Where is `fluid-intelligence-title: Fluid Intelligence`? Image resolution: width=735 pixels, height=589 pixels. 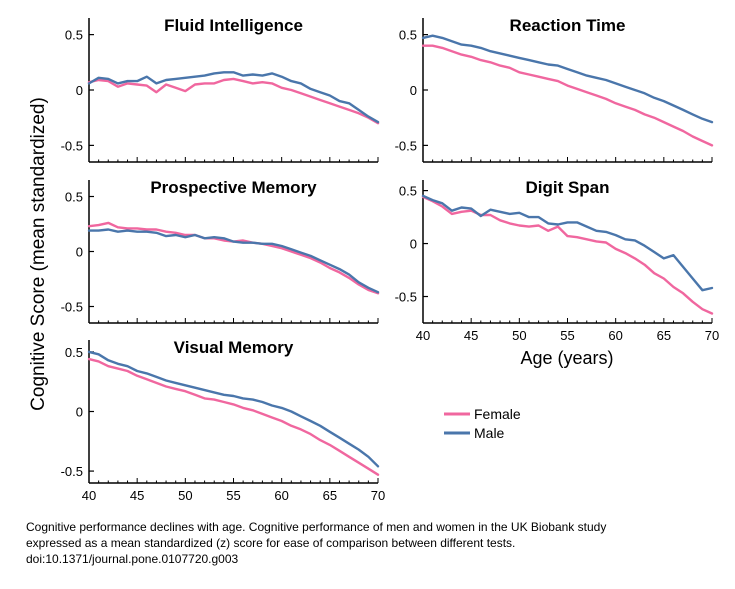 fluid-intelligence-title: Fluid Intelligence is located at coordinates (233, 25).